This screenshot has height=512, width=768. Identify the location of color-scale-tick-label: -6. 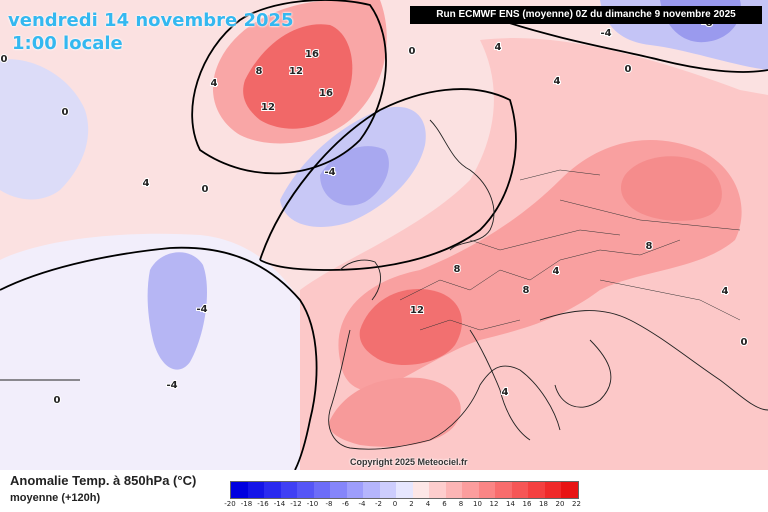
(345, 504).